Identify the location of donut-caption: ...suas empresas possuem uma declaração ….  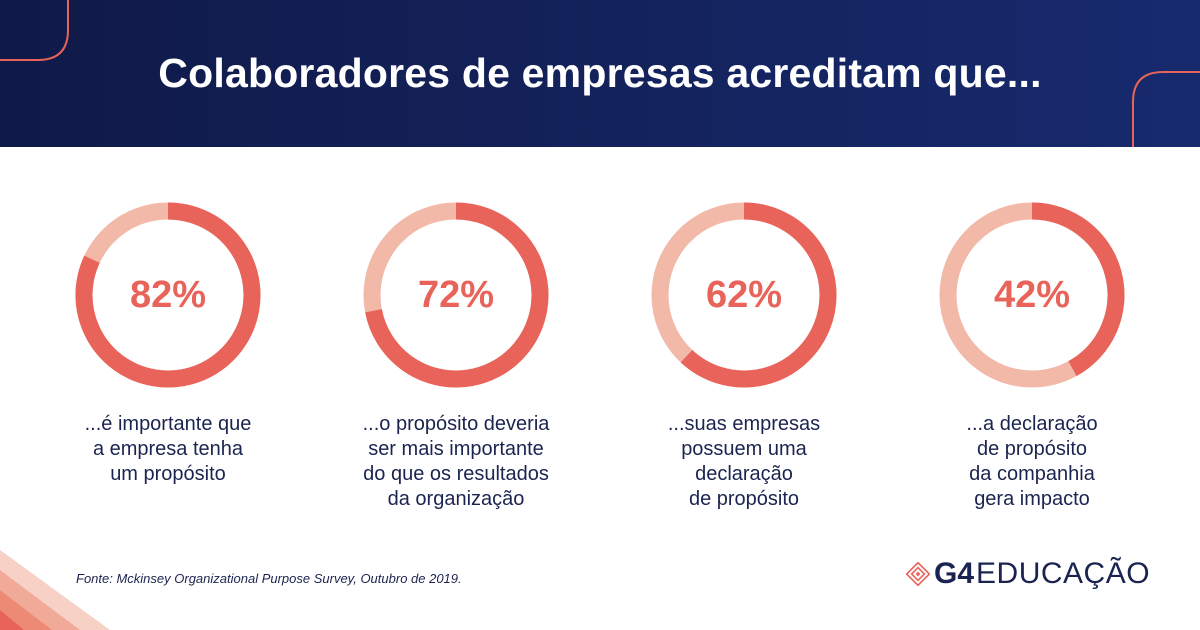
(744, 462).